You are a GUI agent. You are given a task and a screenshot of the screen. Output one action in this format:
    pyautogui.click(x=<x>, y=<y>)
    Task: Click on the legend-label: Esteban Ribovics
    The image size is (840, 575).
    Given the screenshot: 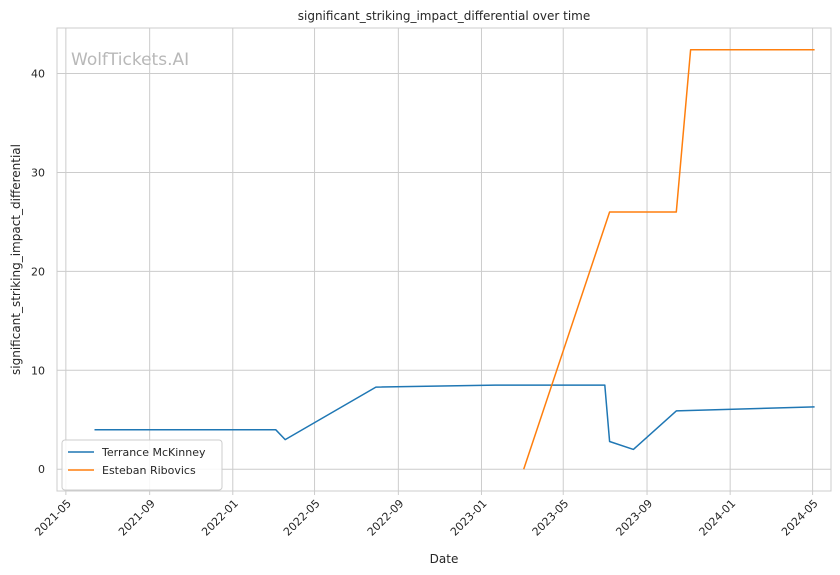 What is the action you would take?
    pyautogui.click(x=149, y=470)
    